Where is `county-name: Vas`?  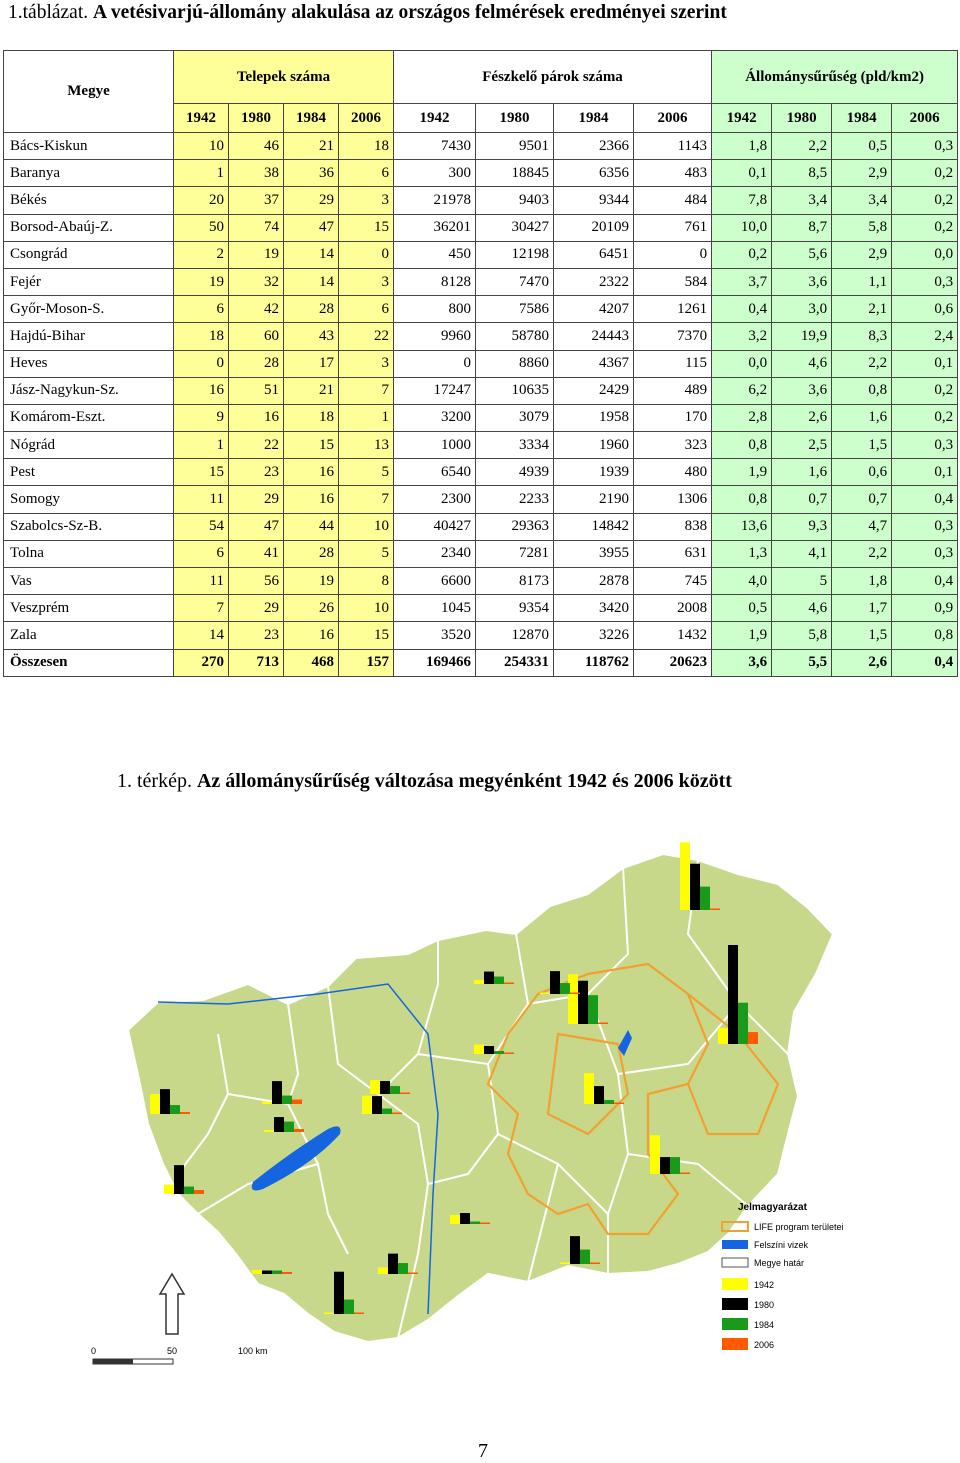
county-name: Vas is located at coordinates (88, 581).